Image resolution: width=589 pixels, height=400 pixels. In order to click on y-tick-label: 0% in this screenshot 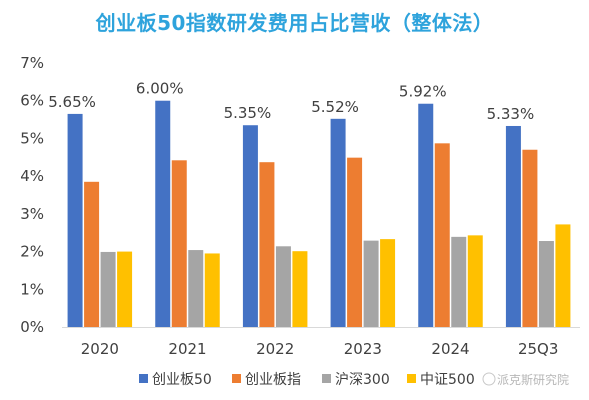, I will do `click(32, 327)`.